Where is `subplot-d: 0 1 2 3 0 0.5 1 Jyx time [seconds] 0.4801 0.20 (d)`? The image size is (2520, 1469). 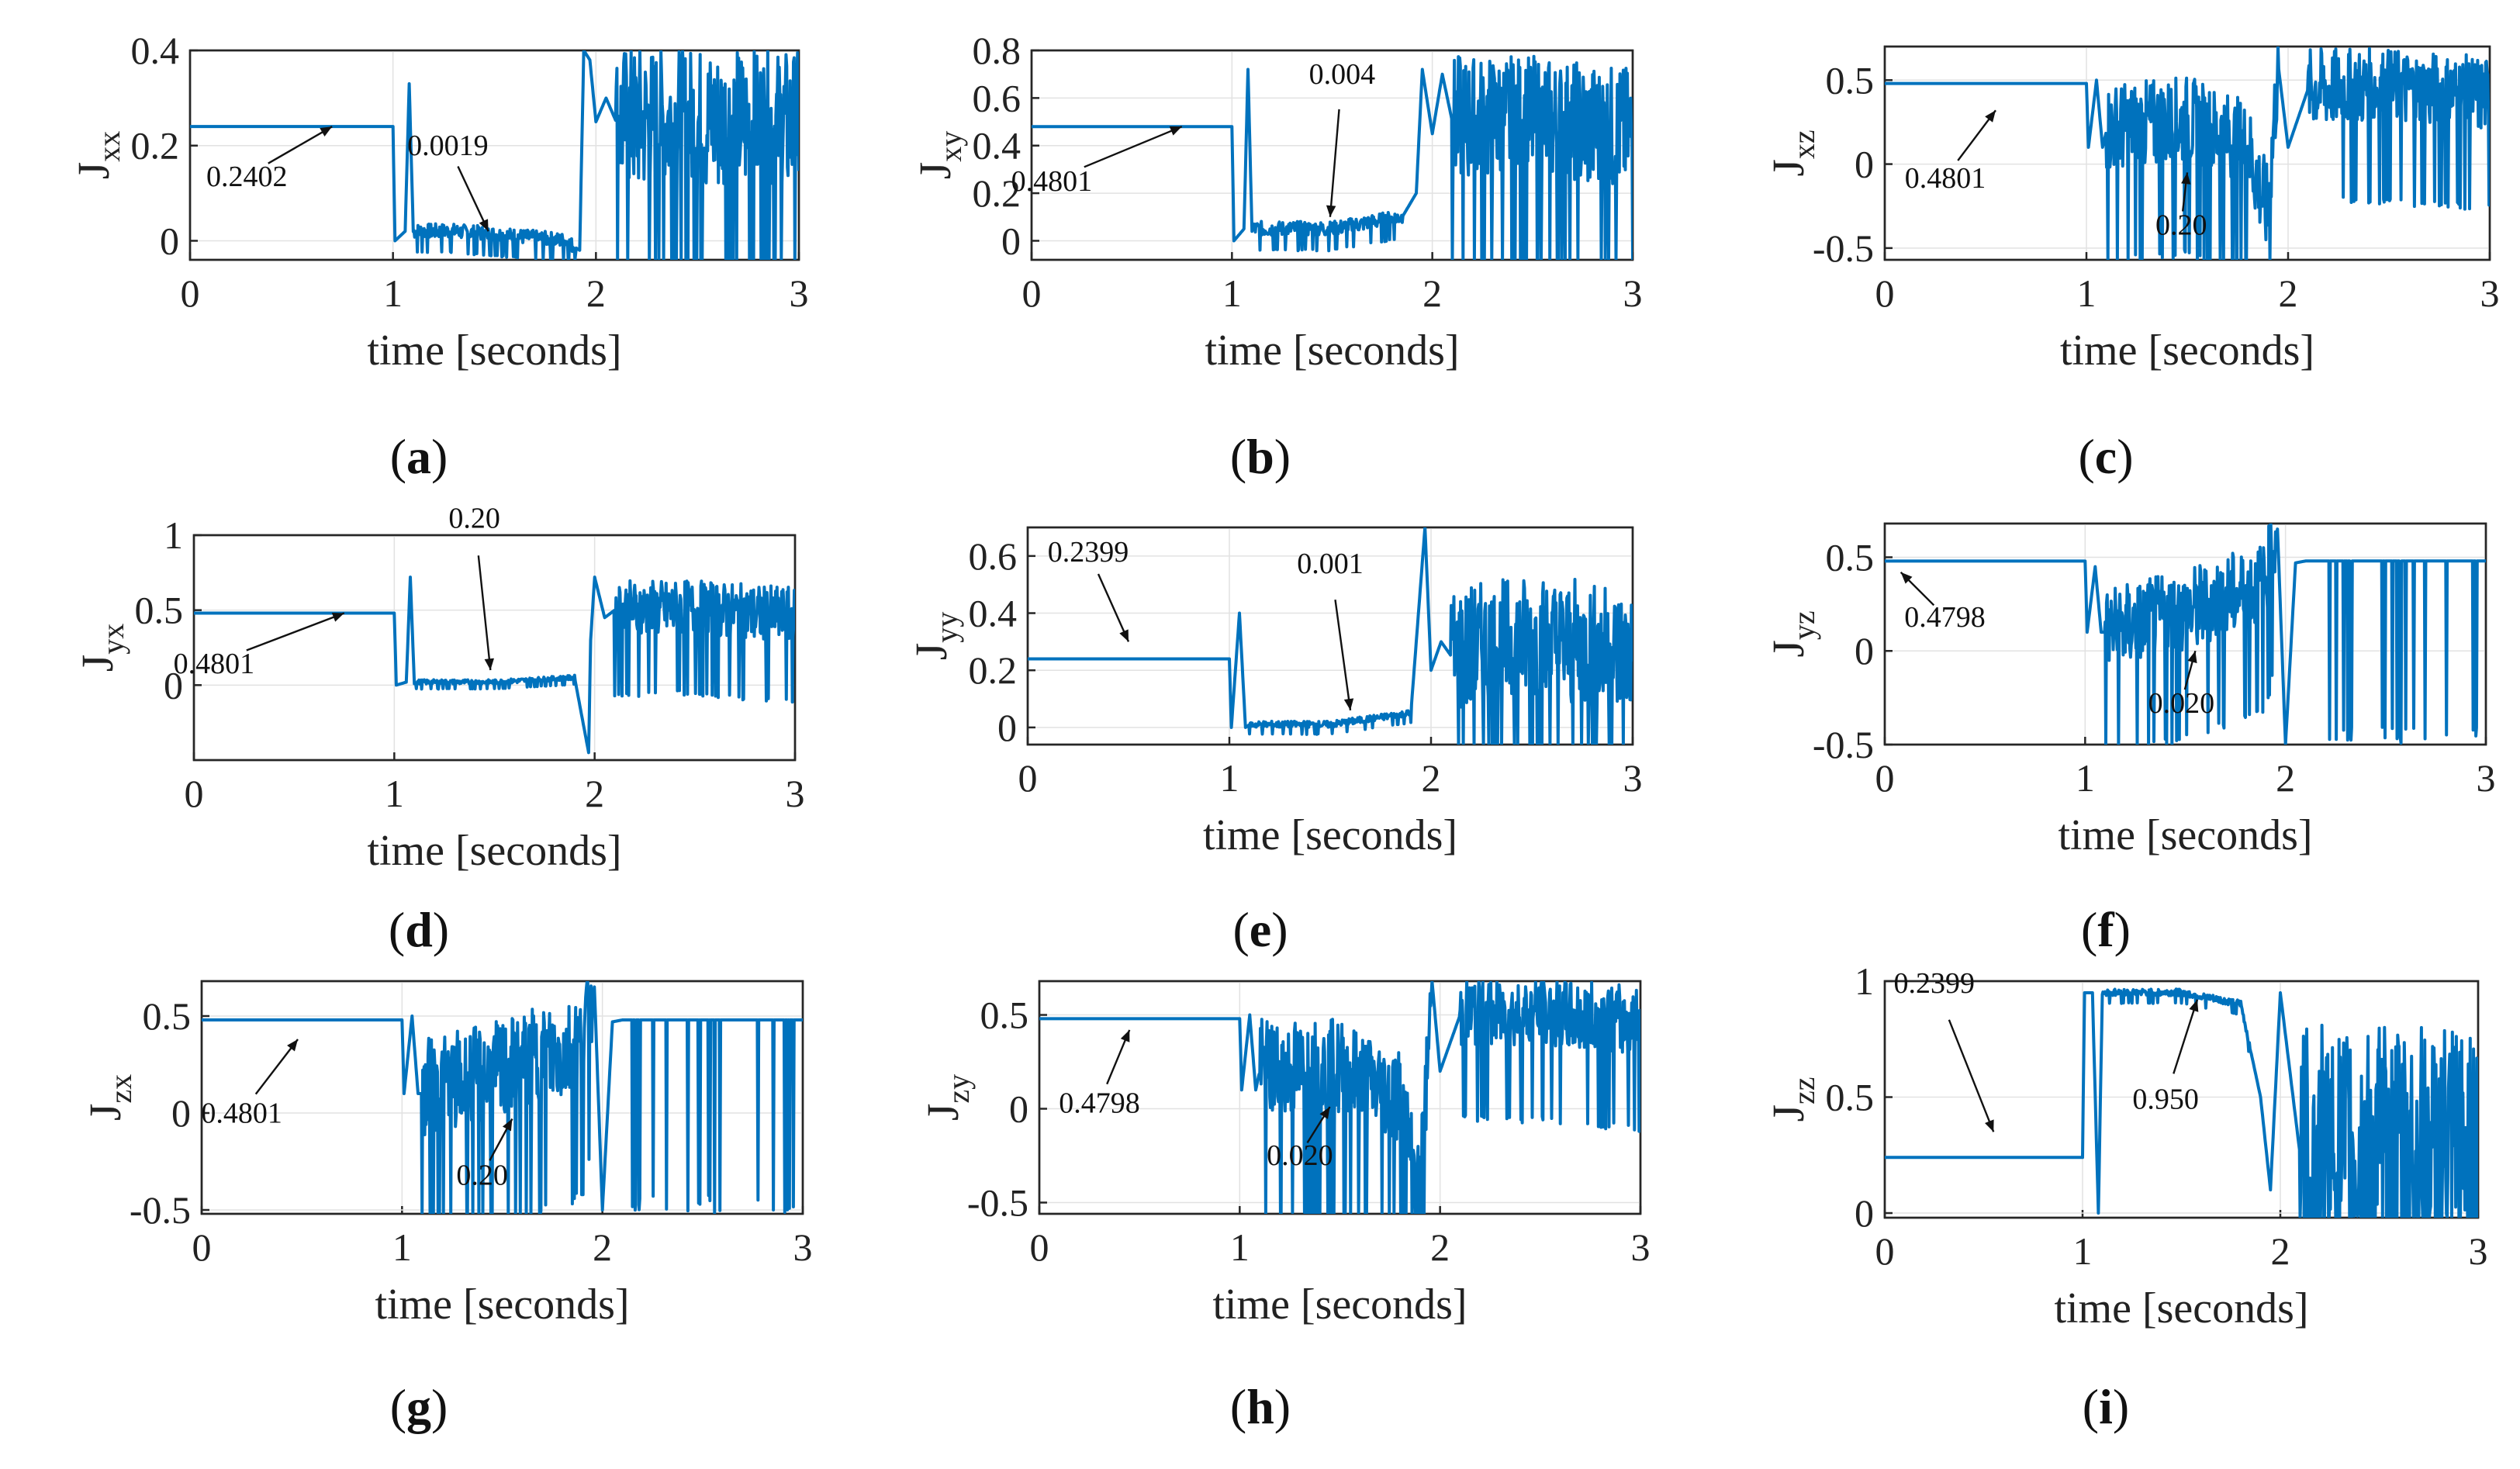 subplot-d: 0 1 2 3 0 0.5 1 Jyx time [seconds] 0.4801 0.20 (d) is located at coordinates (438, 729).